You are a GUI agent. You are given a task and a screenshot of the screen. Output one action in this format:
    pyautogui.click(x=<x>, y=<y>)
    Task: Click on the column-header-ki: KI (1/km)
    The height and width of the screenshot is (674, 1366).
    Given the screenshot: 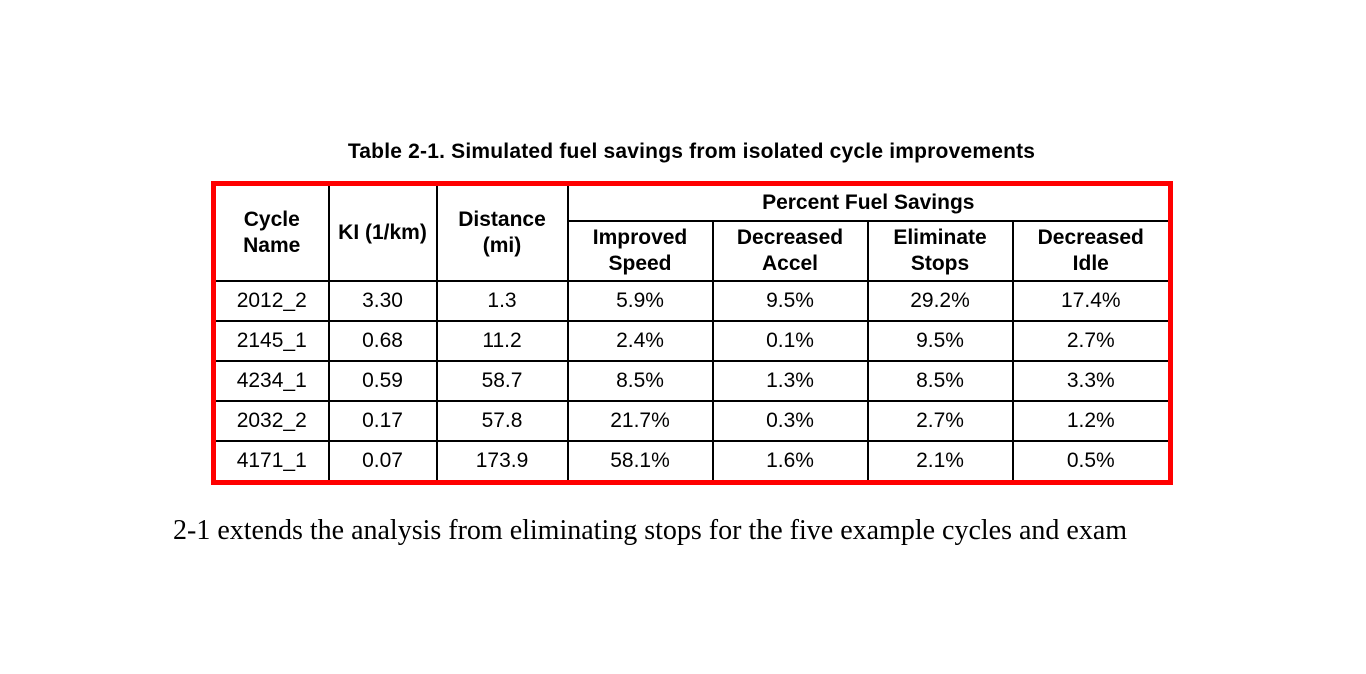 What is the action you would take?
    pyautogui.click(x=382, y=232)
    